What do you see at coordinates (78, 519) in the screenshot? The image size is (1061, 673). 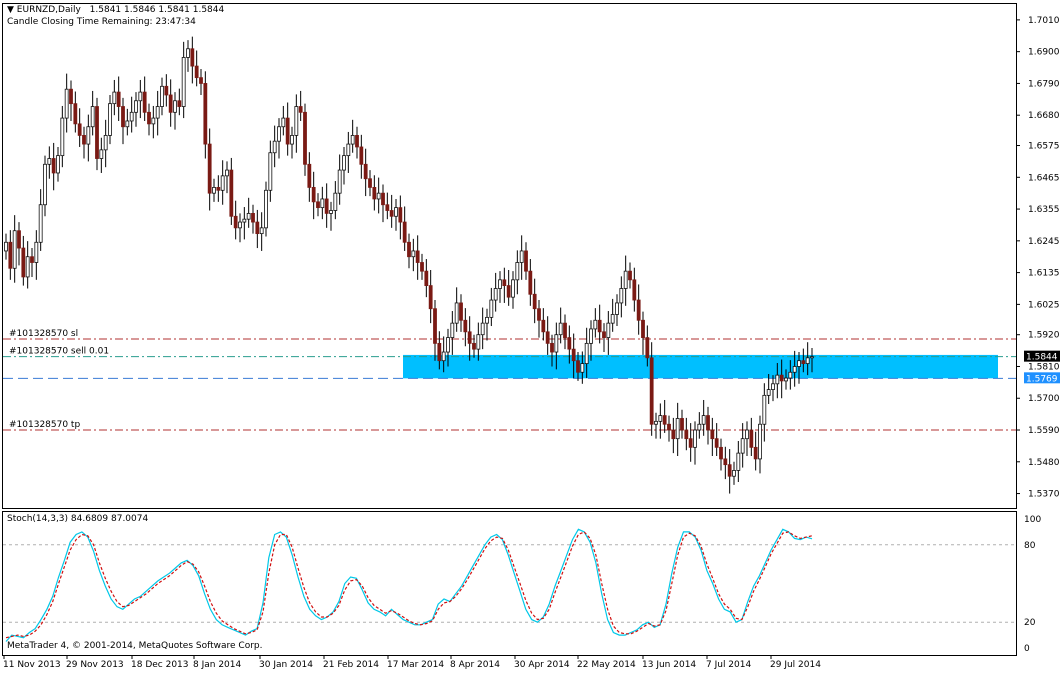 I see `stochastic-label: Stoch(14,3,3) 84.6809 87.0074` at bounding box center [78, 519].